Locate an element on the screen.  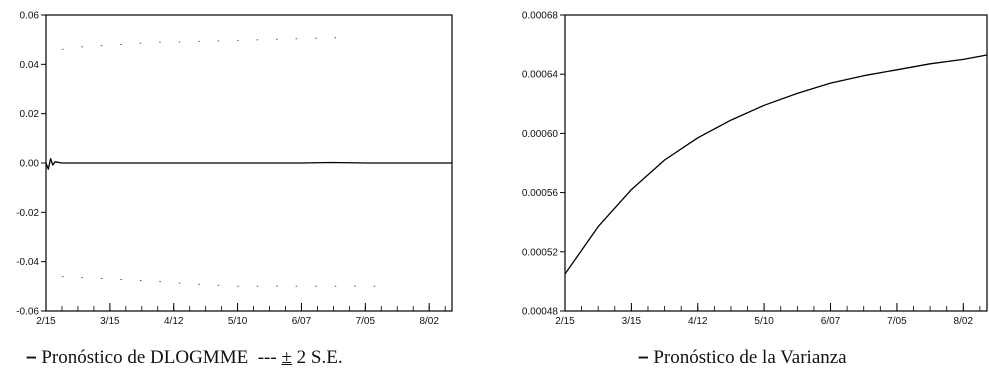
y-tick-label: 0.00056 is located at coordinates (540, 193).